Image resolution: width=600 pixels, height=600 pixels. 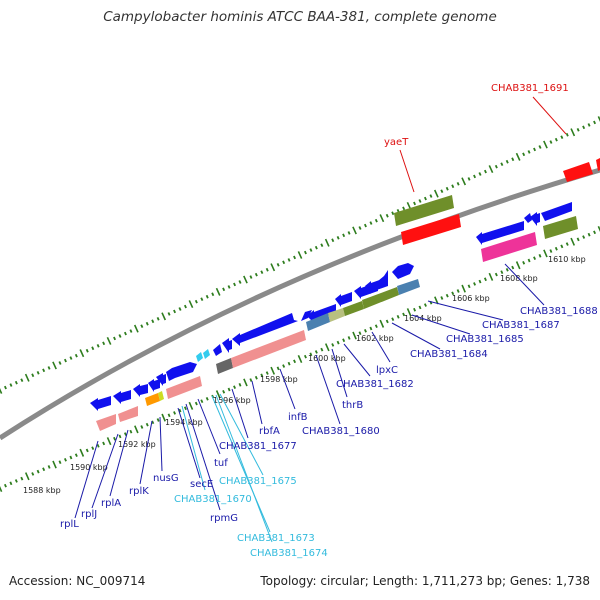 I want to click on ruler-label-1588: 1588 kbp, so click(x=42, y=490).